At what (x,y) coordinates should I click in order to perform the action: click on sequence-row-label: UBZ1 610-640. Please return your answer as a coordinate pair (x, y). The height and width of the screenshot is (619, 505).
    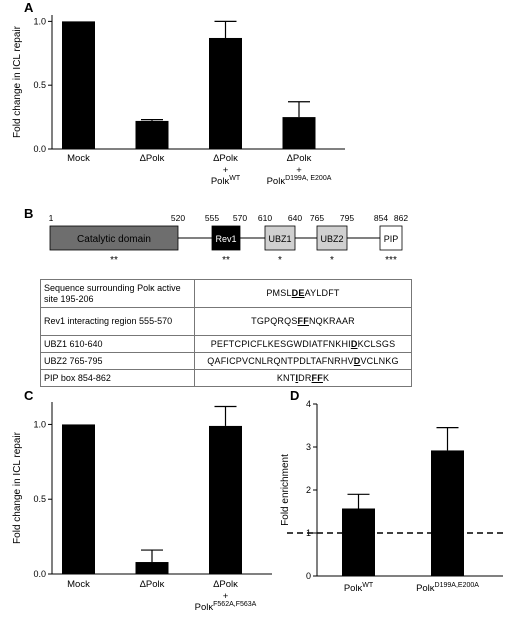
    Looking at the image, I should click on (117, 344).